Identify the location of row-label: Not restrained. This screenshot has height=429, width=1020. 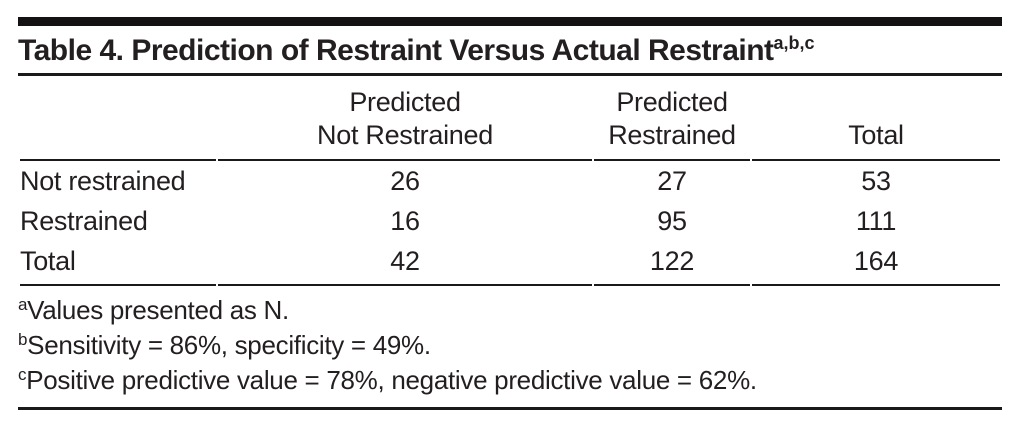
(103, 181).